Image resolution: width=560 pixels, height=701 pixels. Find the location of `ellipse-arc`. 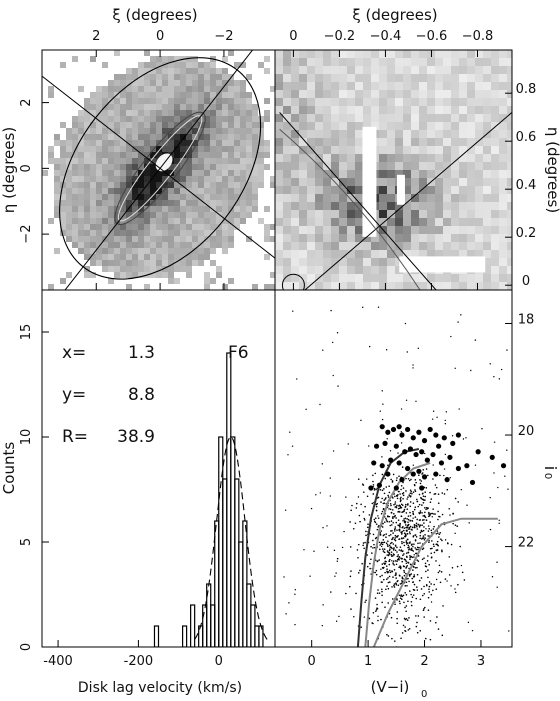

ellipse-arc is located at coordinates (350, 209).